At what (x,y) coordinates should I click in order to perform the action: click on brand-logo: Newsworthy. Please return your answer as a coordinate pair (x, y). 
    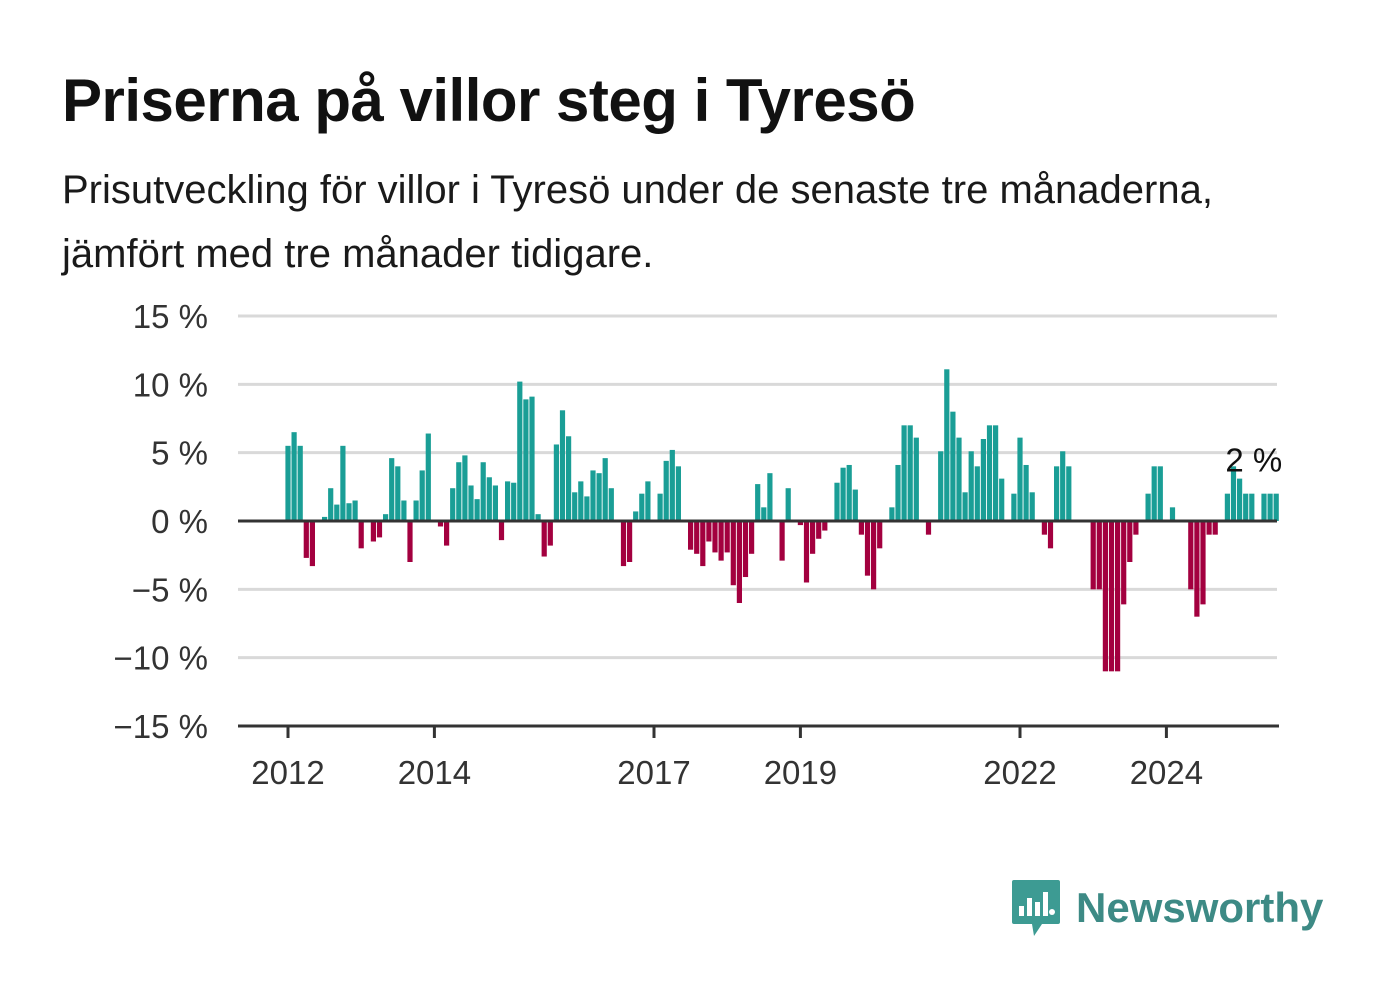
    Looking at the image, I should click on (1166, 908).